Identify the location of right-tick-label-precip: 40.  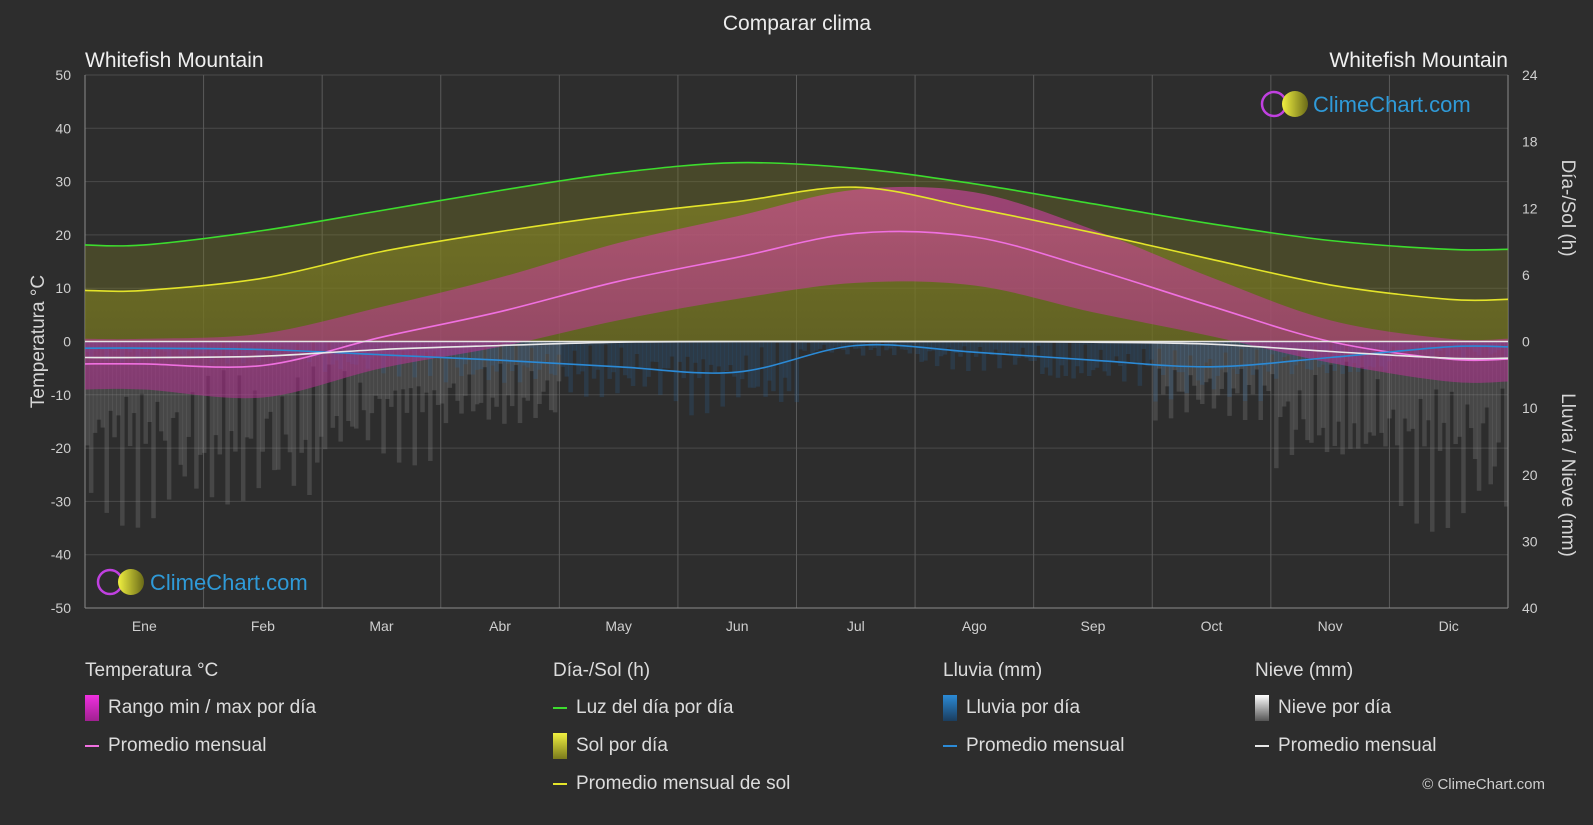
(1530, 608).